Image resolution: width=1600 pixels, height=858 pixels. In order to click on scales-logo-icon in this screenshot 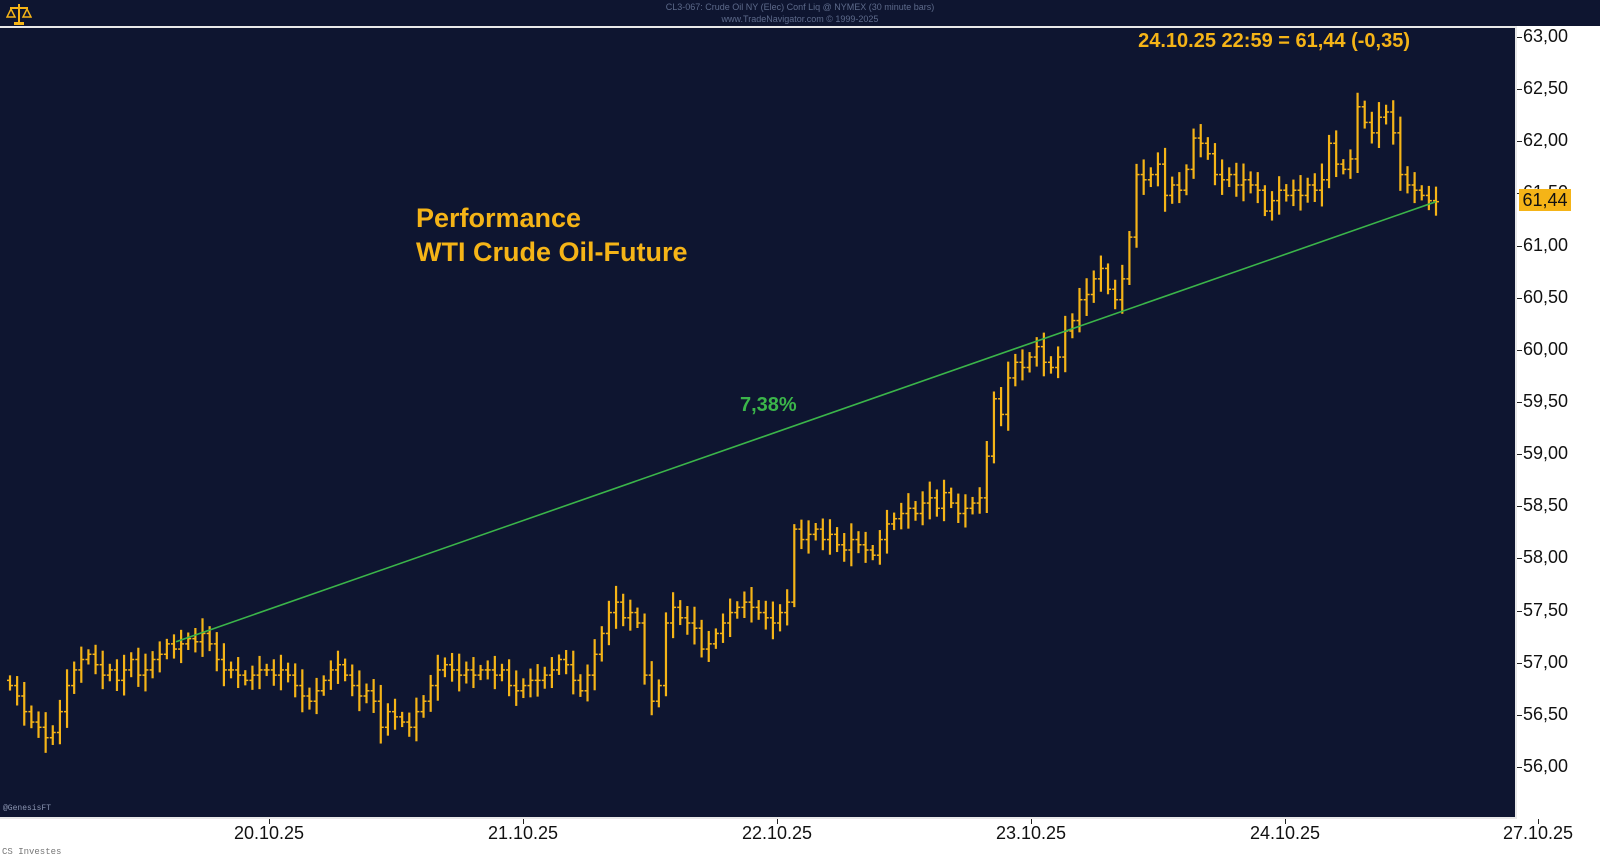, I will do `click(19, 14)`.